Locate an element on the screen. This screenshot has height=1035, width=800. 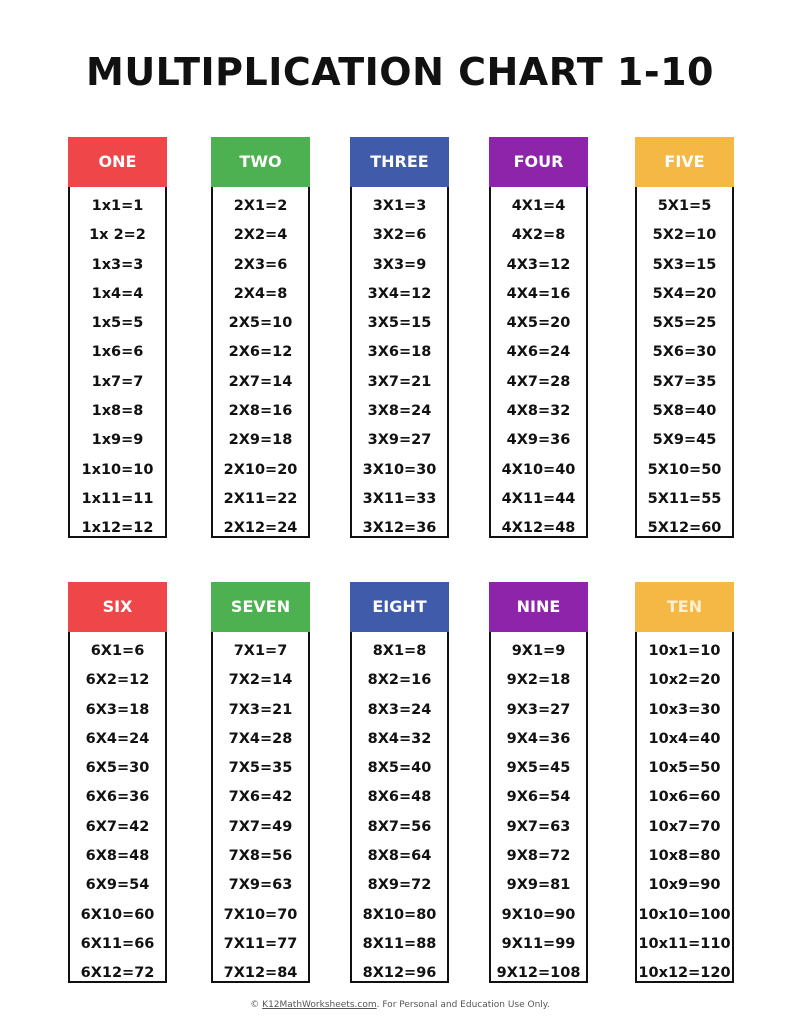
table-row: 7X11=77 is located at coordinates (260, 943).